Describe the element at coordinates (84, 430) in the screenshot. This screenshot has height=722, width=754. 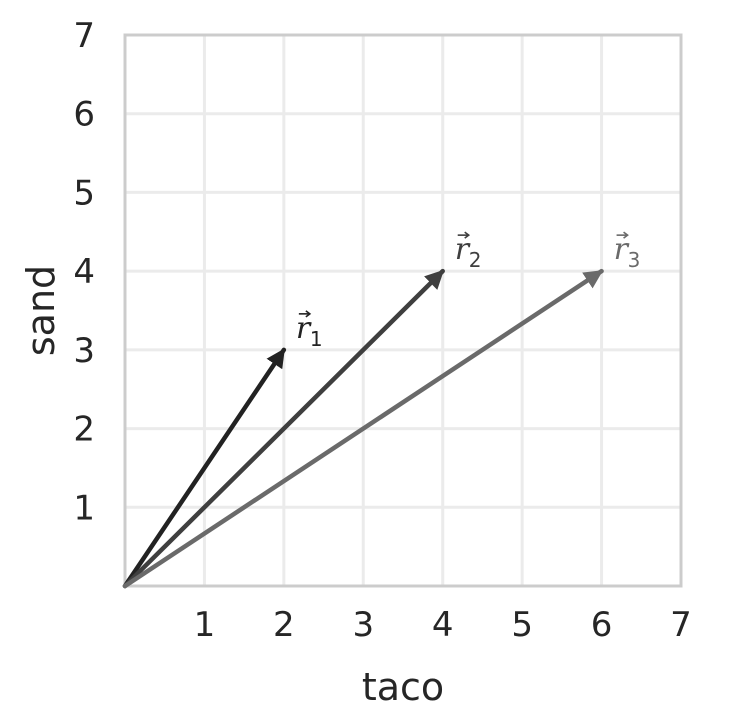
I see `y-tick-label: 2` at that location.